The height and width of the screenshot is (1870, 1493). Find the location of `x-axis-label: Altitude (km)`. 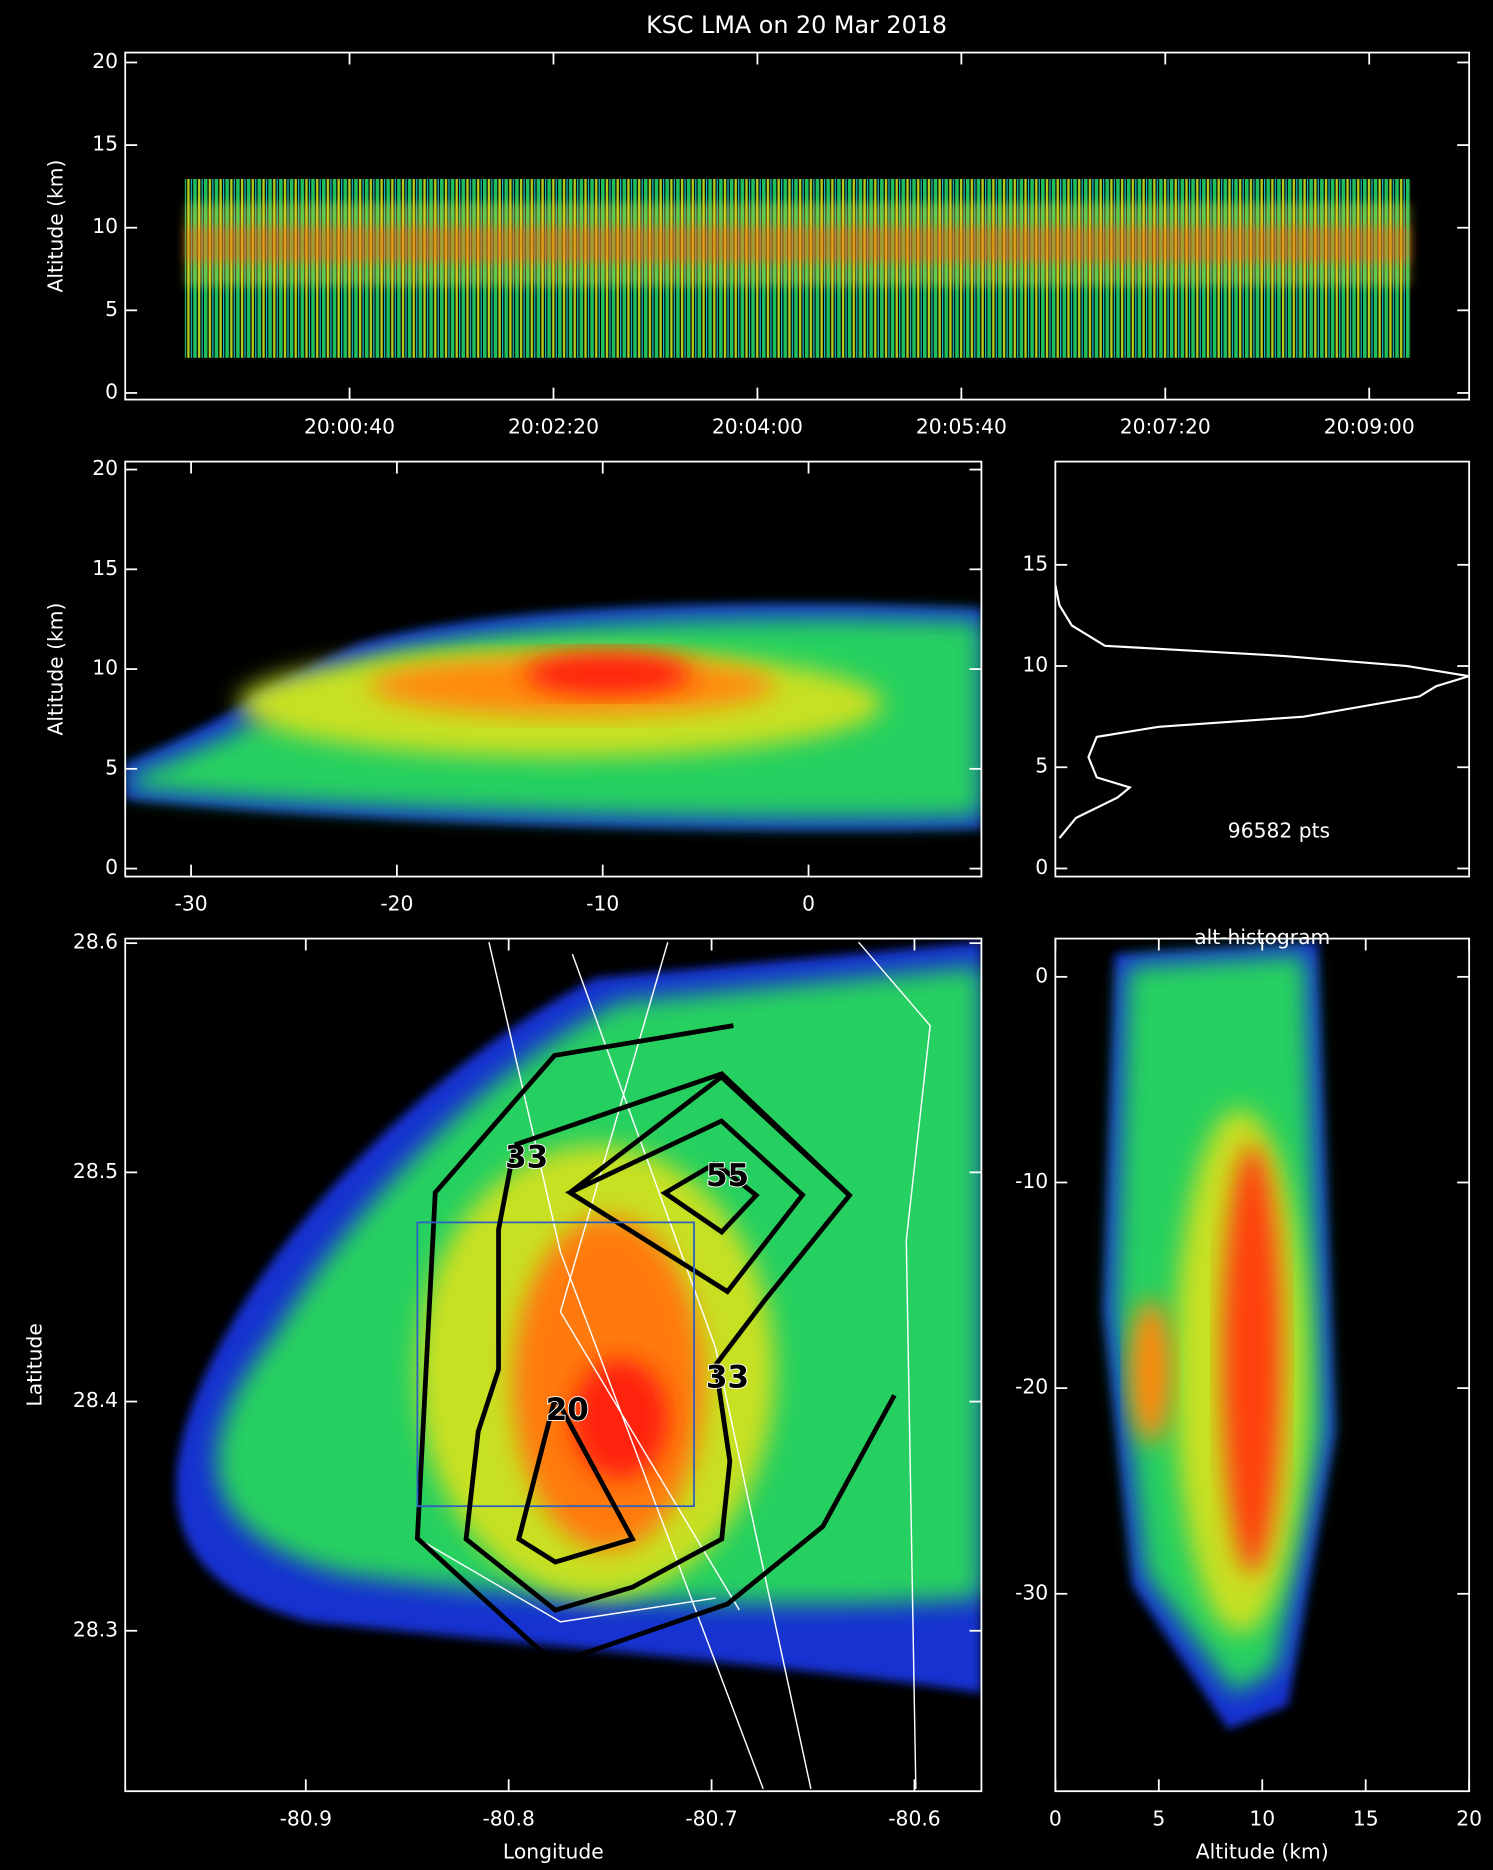

x-axis-label: Altitude (km) is located at coordinates (1262, 1852).